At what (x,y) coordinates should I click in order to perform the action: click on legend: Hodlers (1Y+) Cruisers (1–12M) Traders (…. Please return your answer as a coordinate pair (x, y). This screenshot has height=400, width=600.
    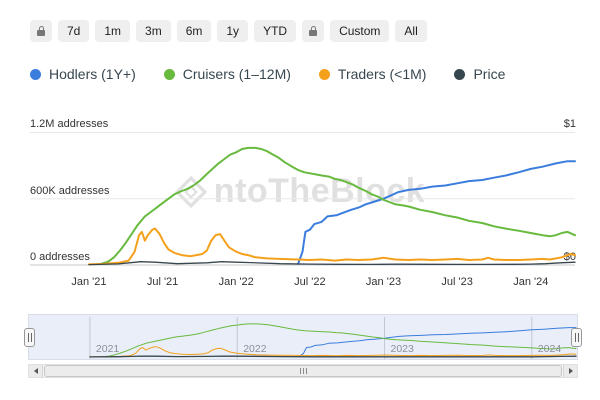
    Looking at the image, I should click on (267, 74).